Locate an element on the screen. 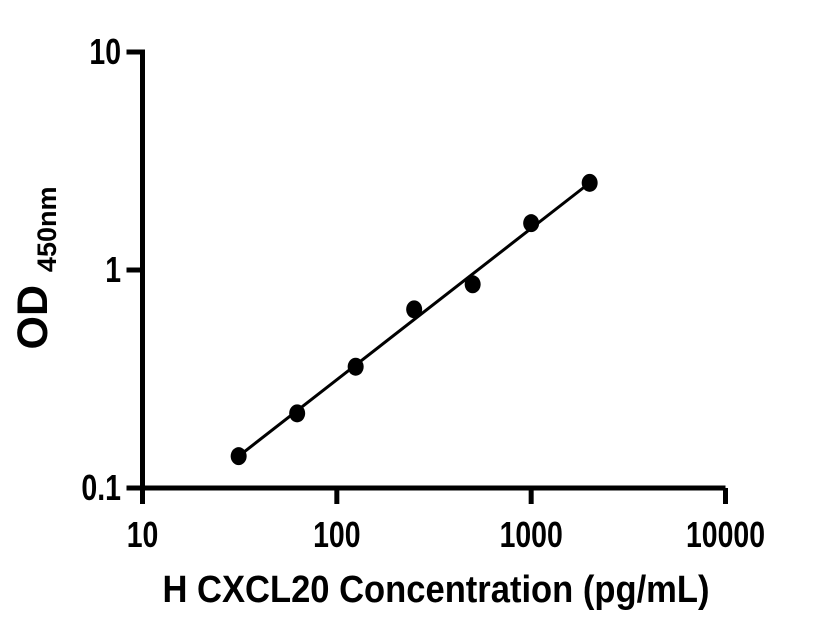 Image resolution: width=816 pixels, height=640 pixels. y-tick-label: 0.1 is located at coordinates (101, 487).